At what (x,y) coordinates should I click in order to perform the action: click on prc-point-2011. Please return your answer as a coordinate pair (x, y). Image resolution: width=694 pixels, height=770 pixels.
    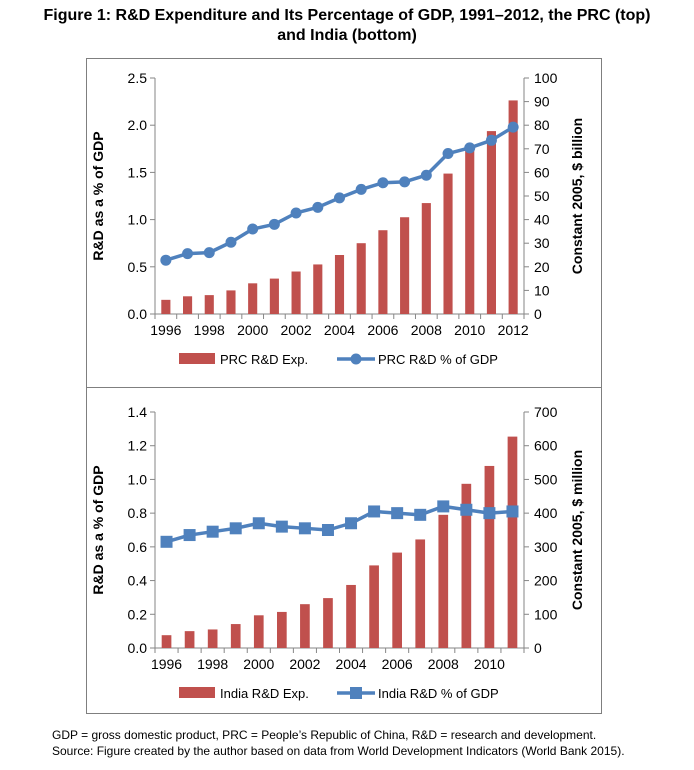
    Looking at the image, I should click on (491, 140).